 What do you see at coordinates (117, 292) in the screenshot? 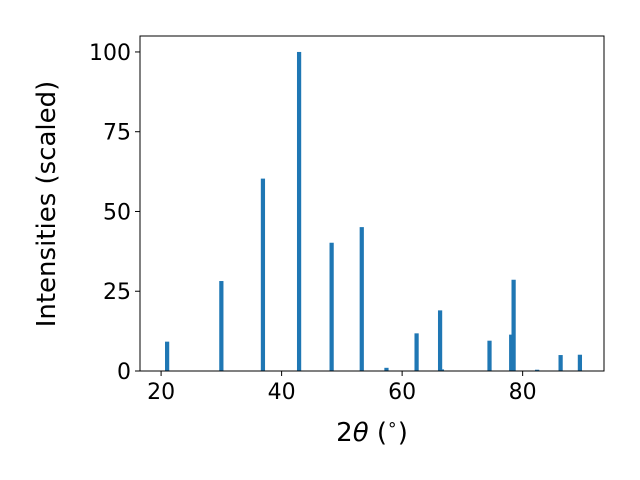
I see `y-tick-label: 25` at bounding box center [117, 292].